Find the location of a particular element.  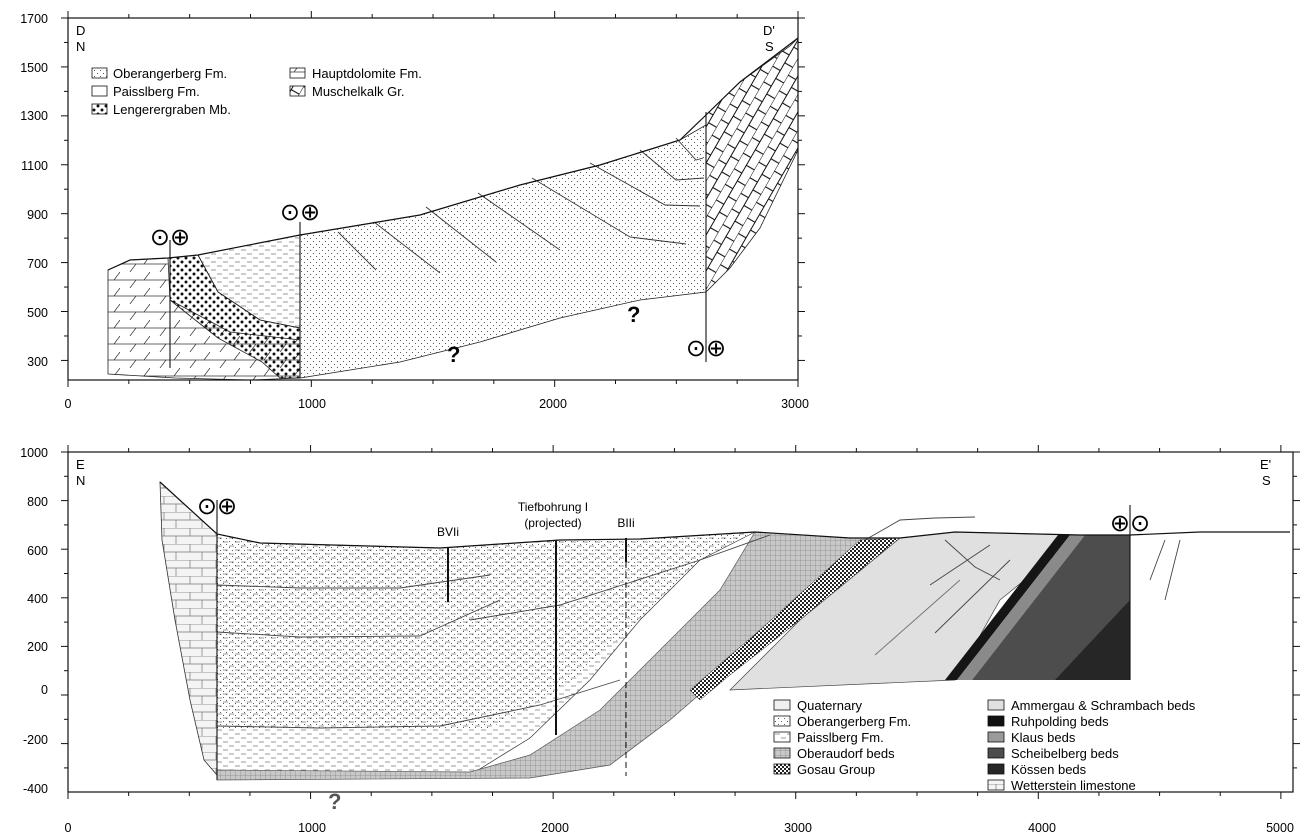

legend-swatch-wetterstein is located at coordinates (996, 785).